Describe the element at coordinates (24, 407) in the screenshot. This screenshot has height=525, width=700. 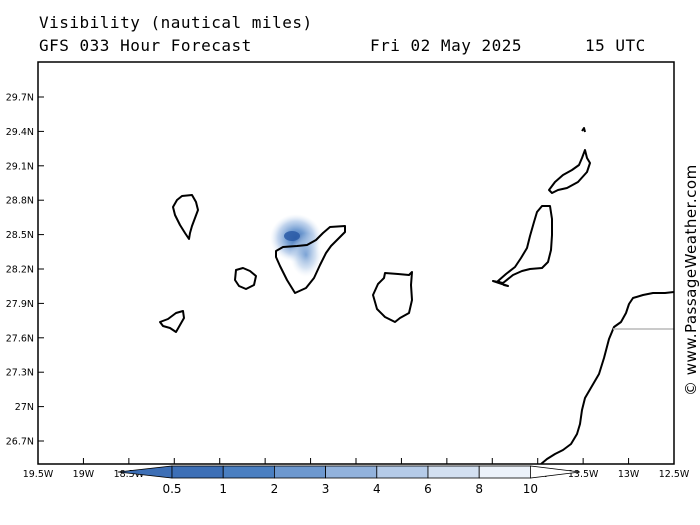
I see `lat-label: 27N` at that location.